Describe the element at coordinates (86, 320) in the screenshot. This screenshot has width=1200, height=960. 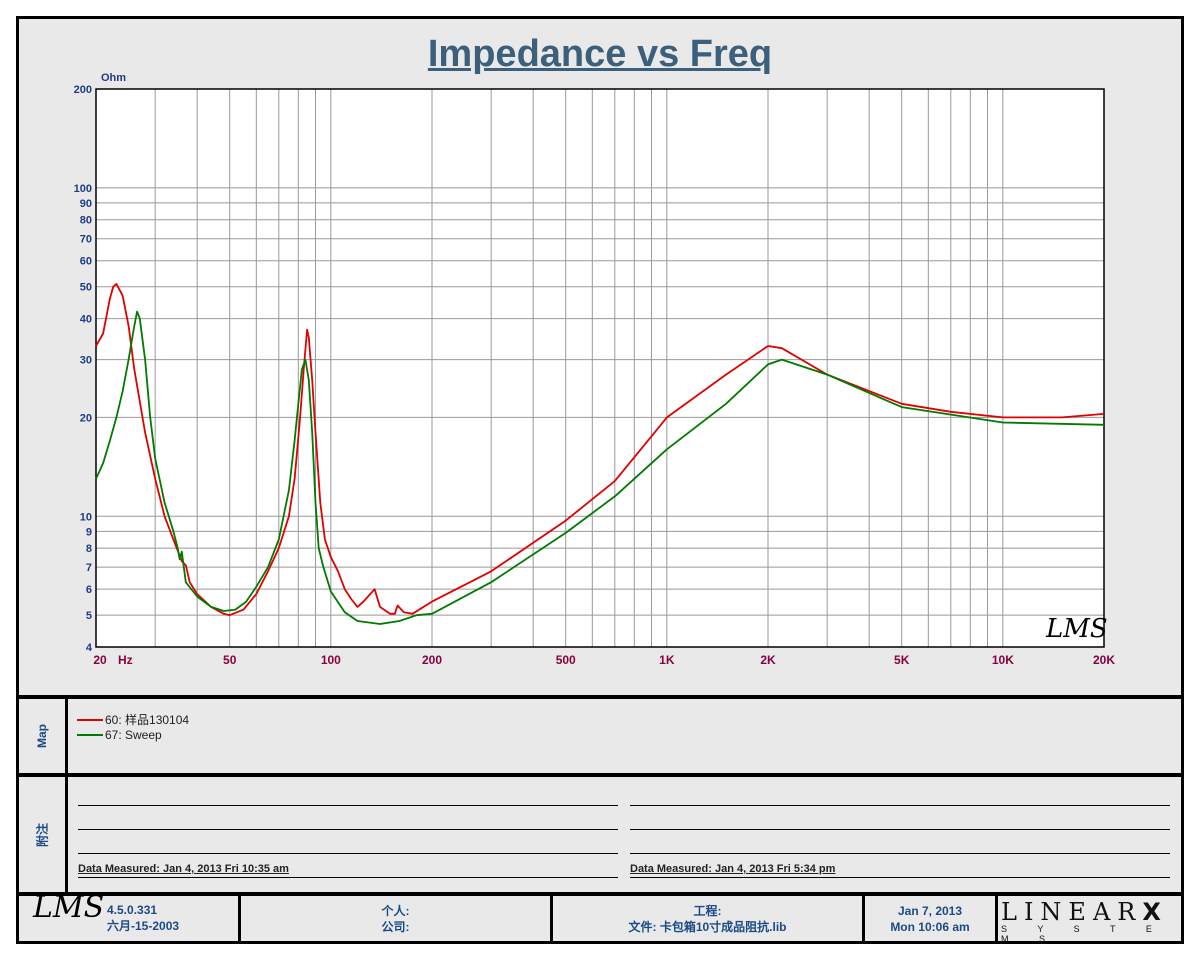
I see `y-tick-label: 40` at that location.